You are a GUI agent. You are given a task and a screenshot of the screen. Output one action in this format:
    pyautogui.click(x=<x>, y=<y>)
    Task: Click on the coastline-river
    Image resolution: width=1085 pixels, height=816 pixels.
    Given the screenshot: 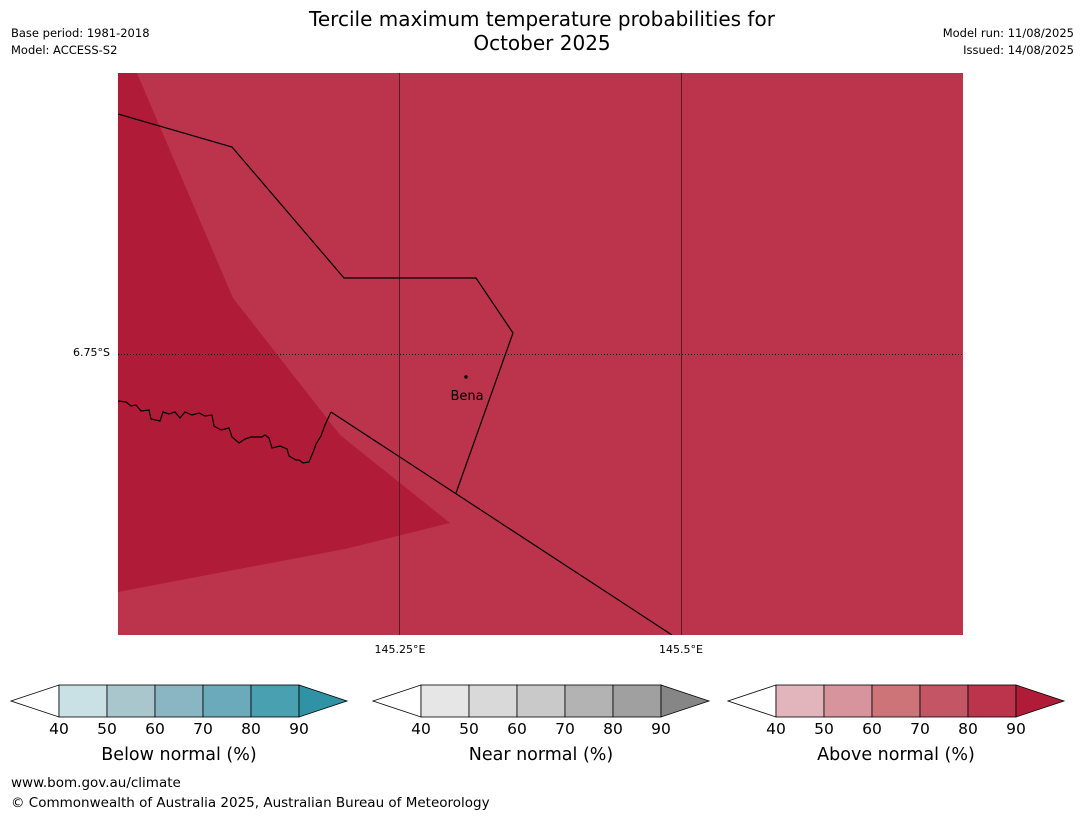 What is the action you would take?
    pyautogui.click(x=225, y=432)
    